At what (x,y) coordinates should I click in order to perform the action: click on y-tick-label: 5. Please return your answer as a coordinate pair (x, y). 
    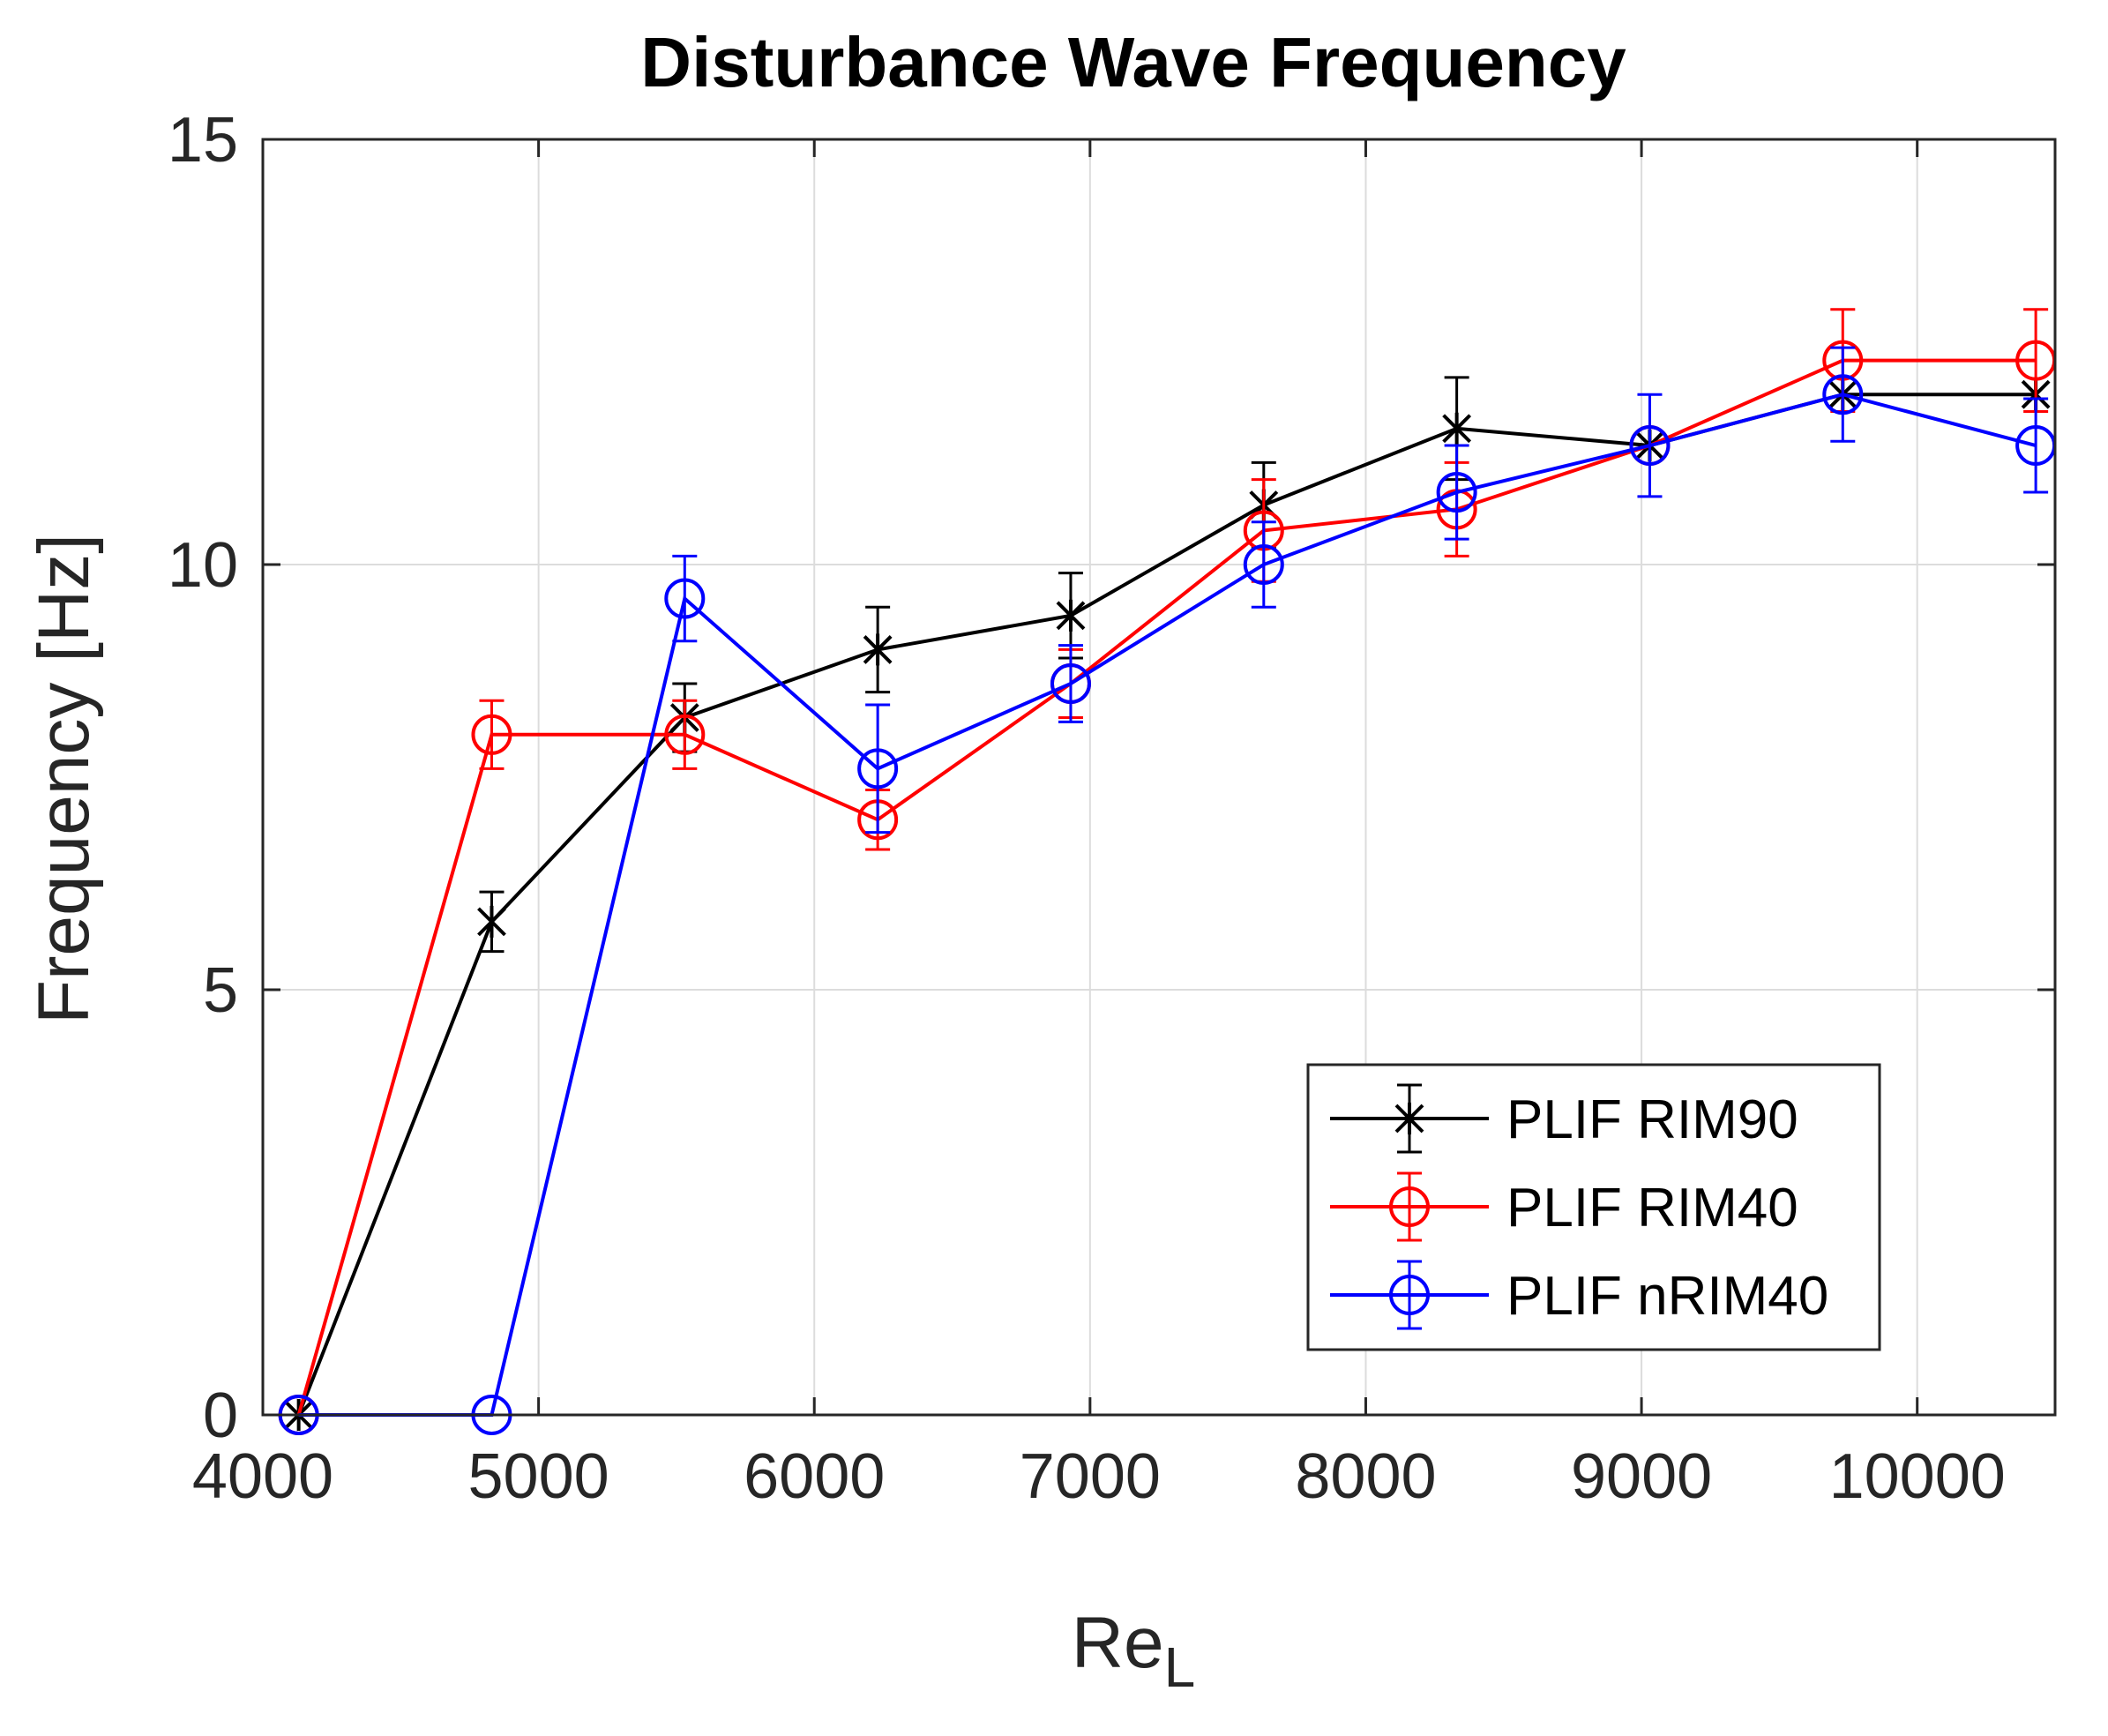
    Looking at the image, I should click on (220, 990).